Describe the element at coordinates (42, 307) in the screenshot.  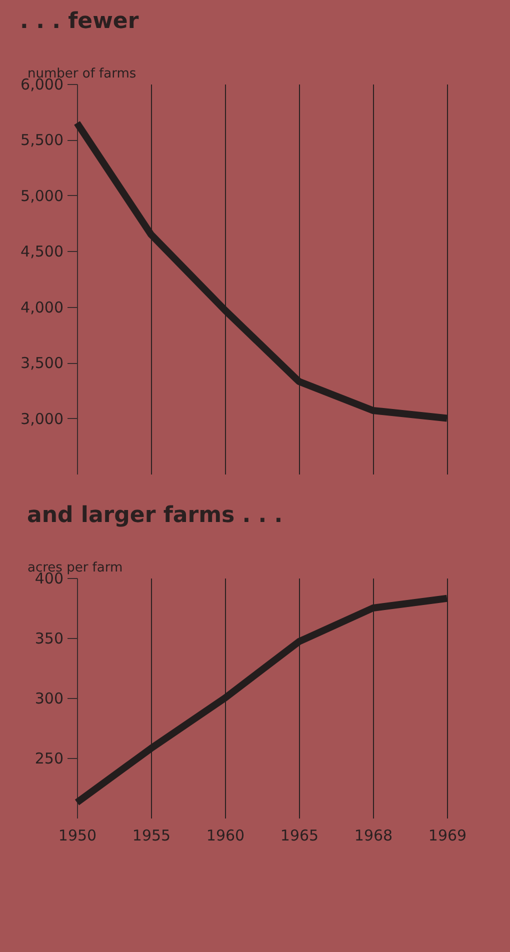
I see `y-tick-label: 4,000` at that location.